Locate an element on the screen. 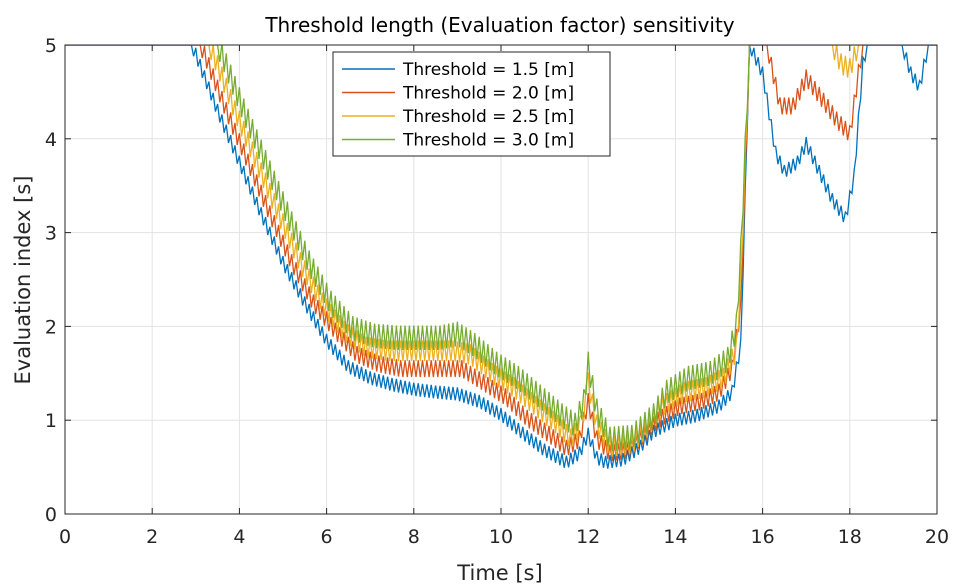  x-tick-label: 14 is located at coordinates (675, 537).